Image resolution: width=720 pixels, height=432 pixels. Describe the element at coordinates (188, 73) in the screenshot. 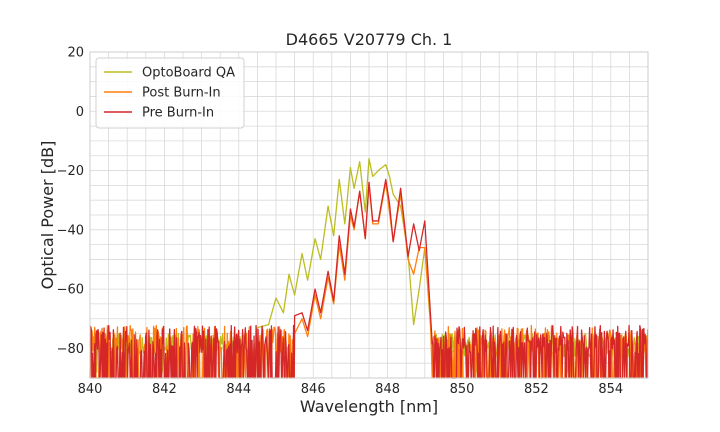

I see `legend-label-optoboard-qa: OptoBoard QA` at that location.